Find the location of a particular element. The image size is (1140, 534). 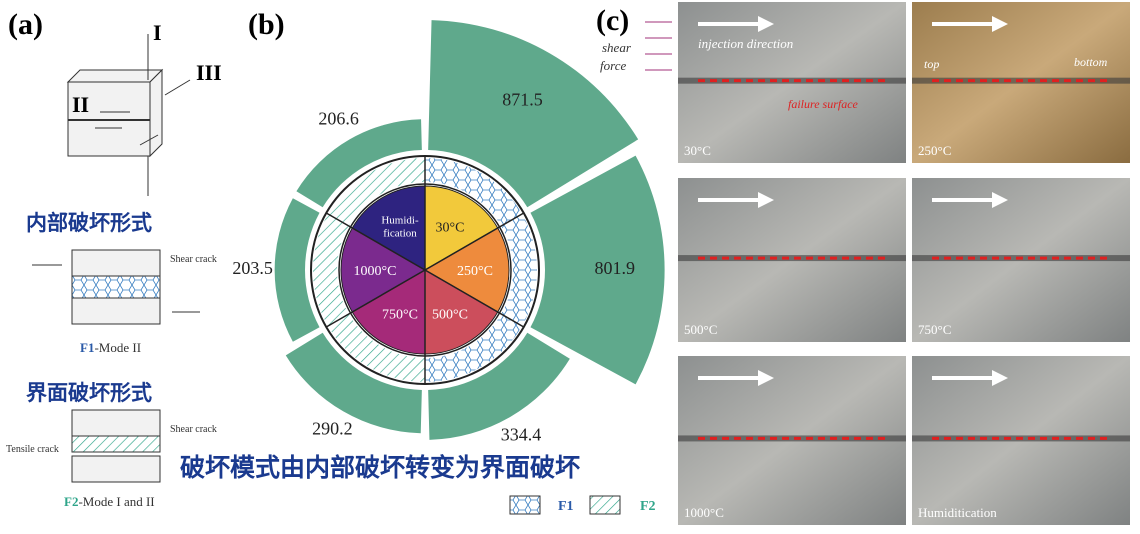

legend: F1 F2 is located at coordinates (582, 505).